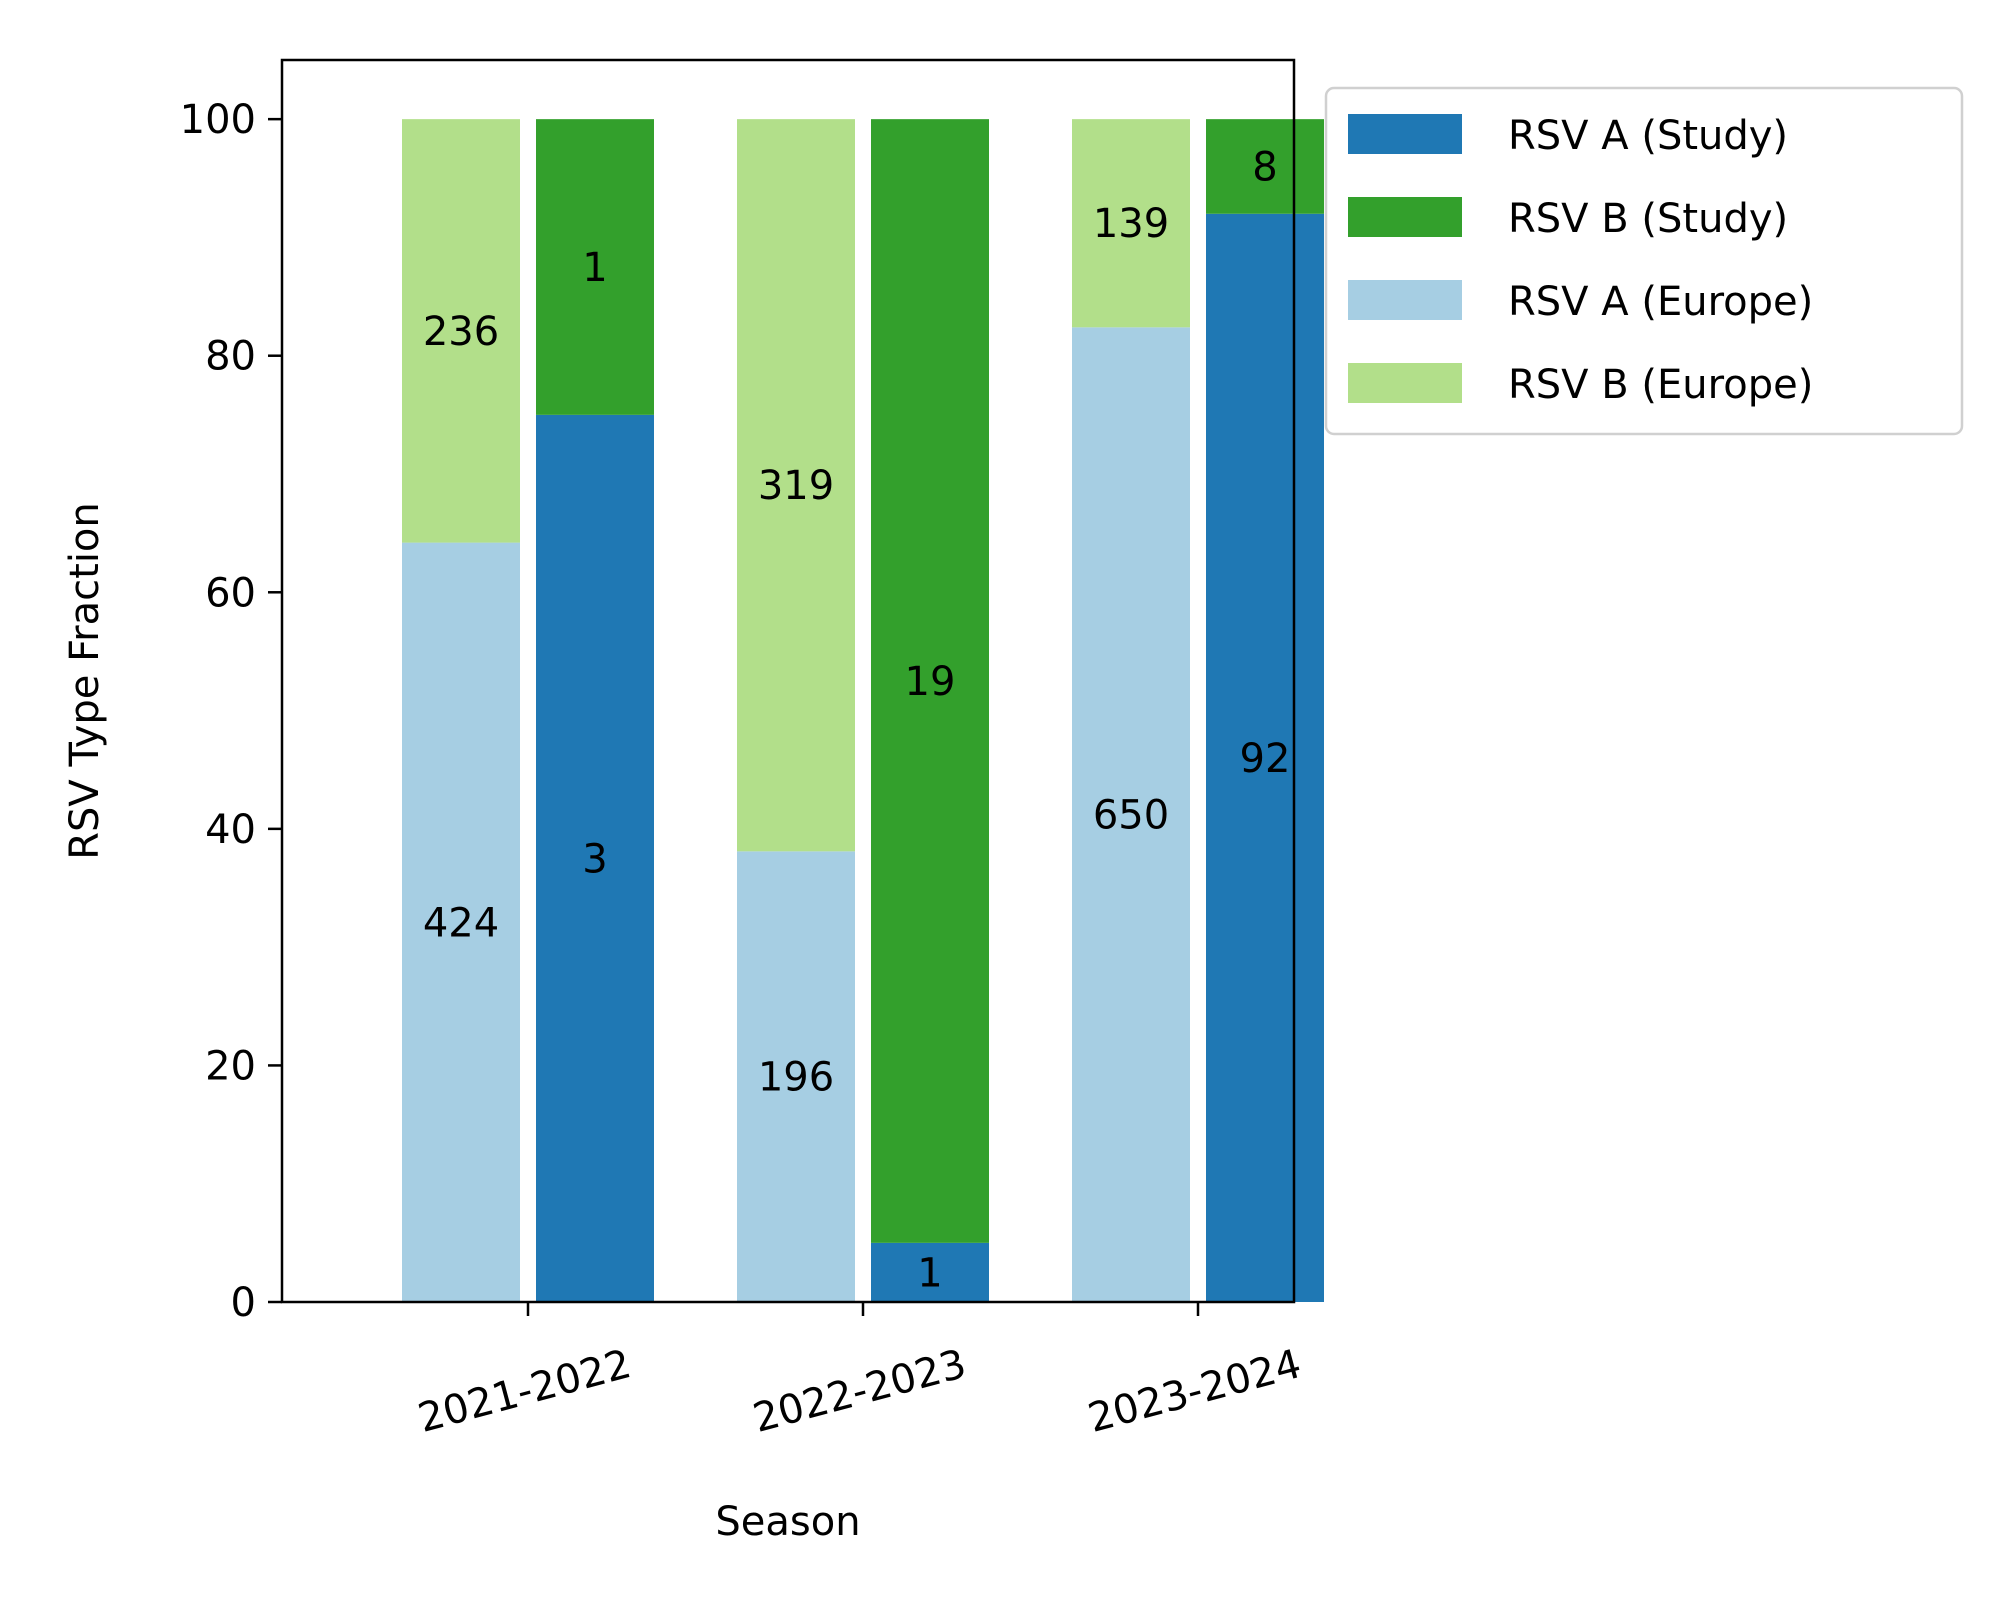  I want to click on legend-item-rsv-a-europe: RSV A (Europe), so click(1580, 302).